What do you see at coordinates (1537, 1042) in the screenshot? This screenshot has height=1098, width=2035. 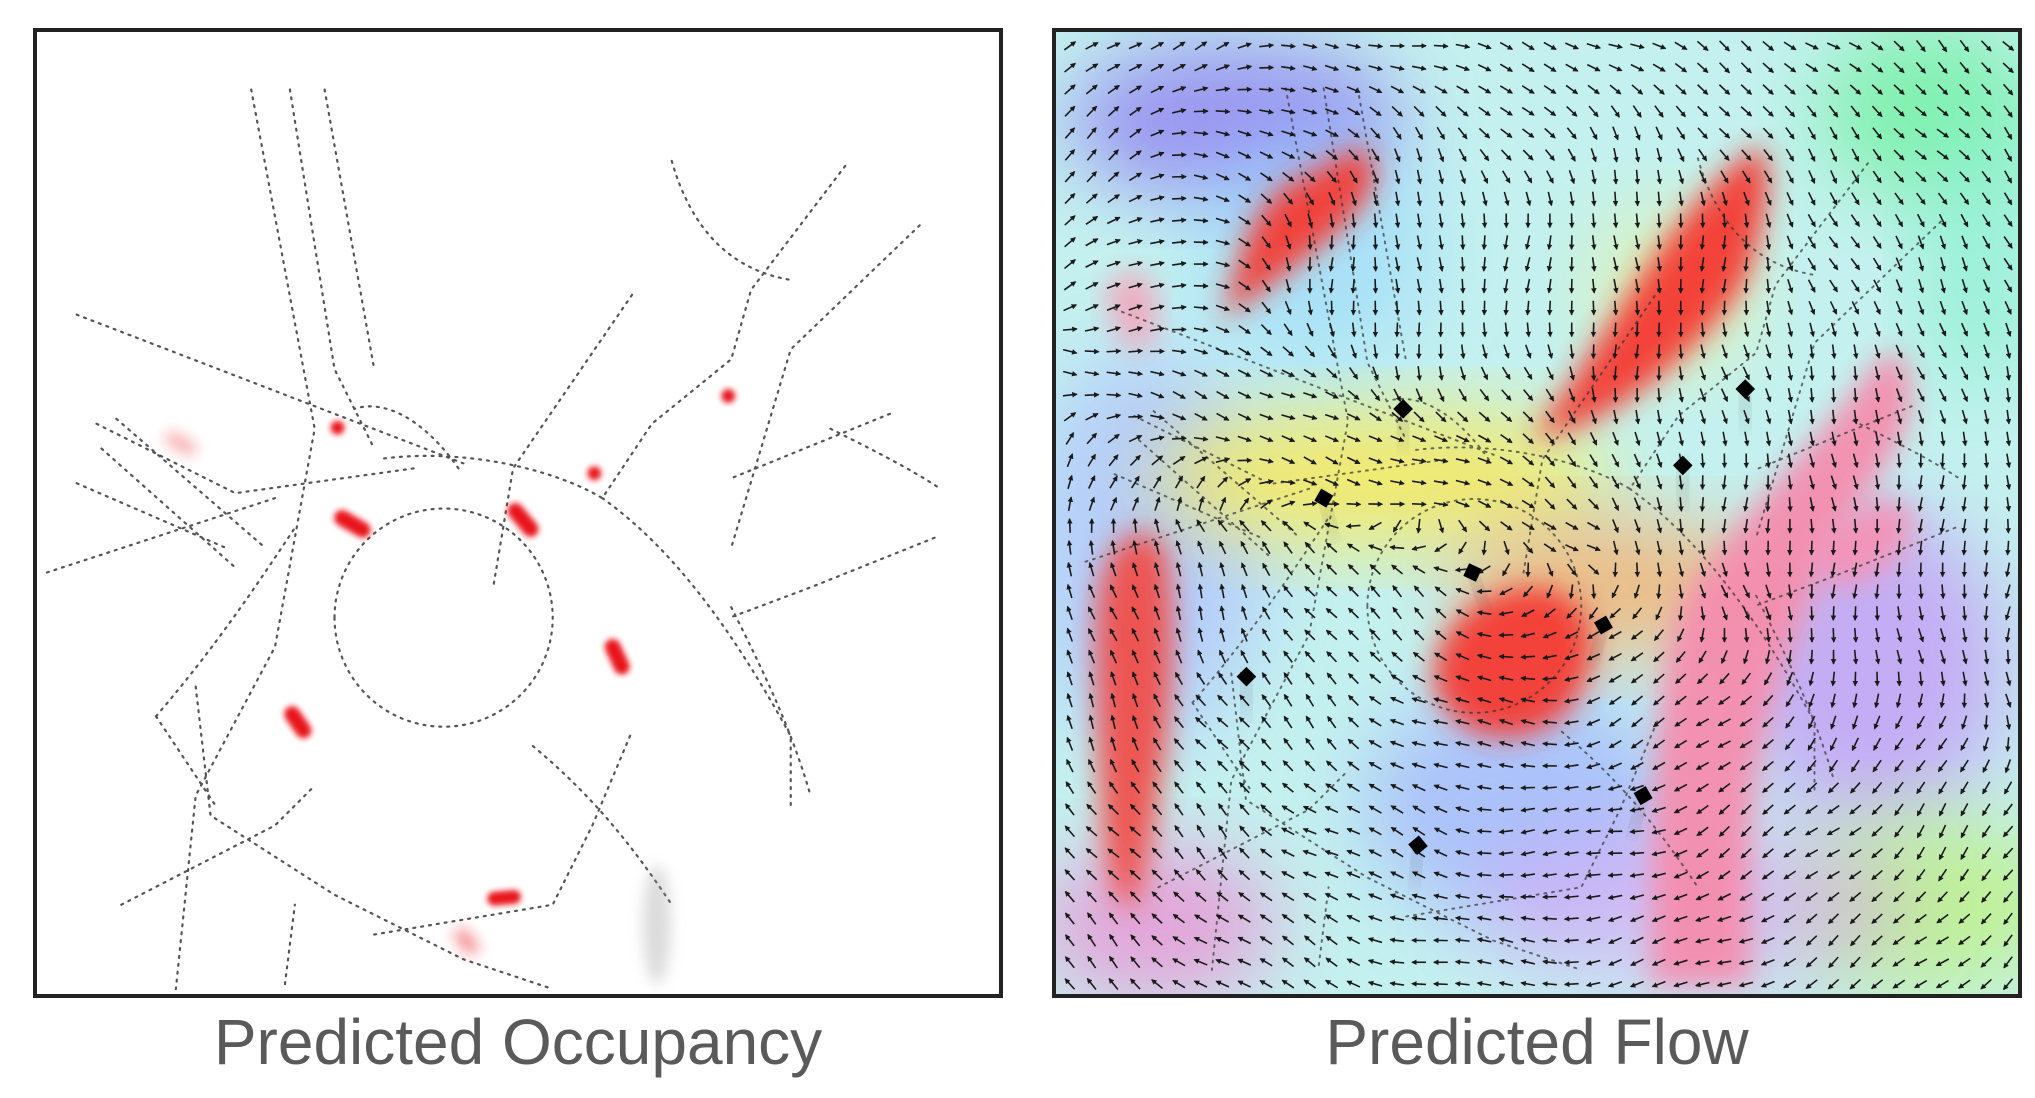 I see `flow-caption: Predicted Flow` at bounding box center [1537, 1042].